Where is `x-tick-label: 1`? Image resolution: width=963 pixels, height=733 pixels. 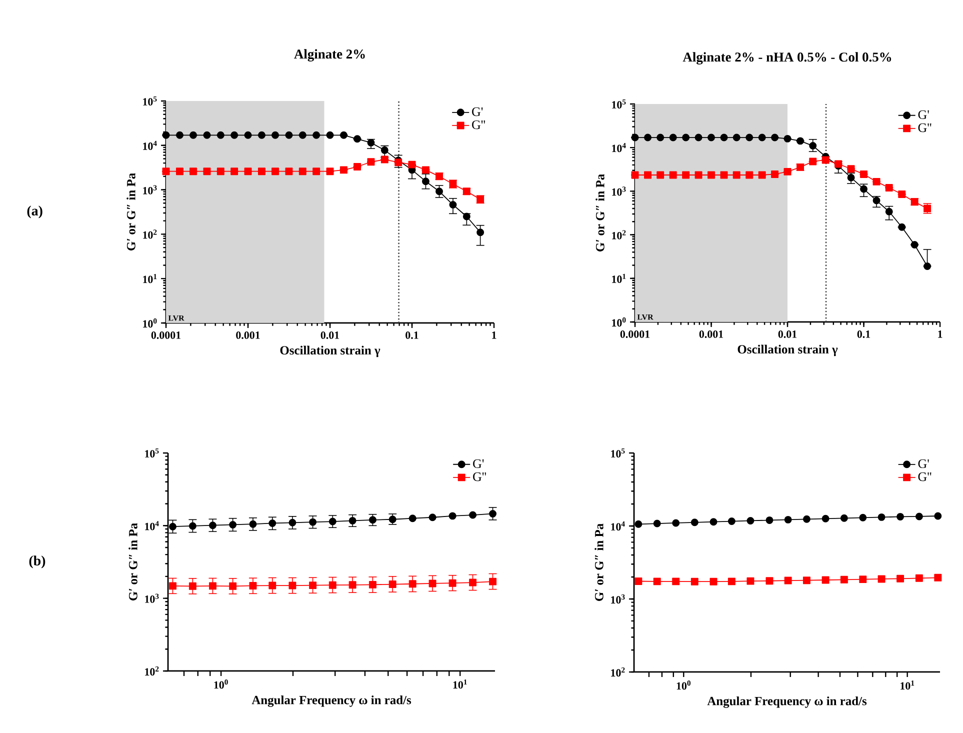 x-tick-label: 1 is located at coordinates (494, 335).